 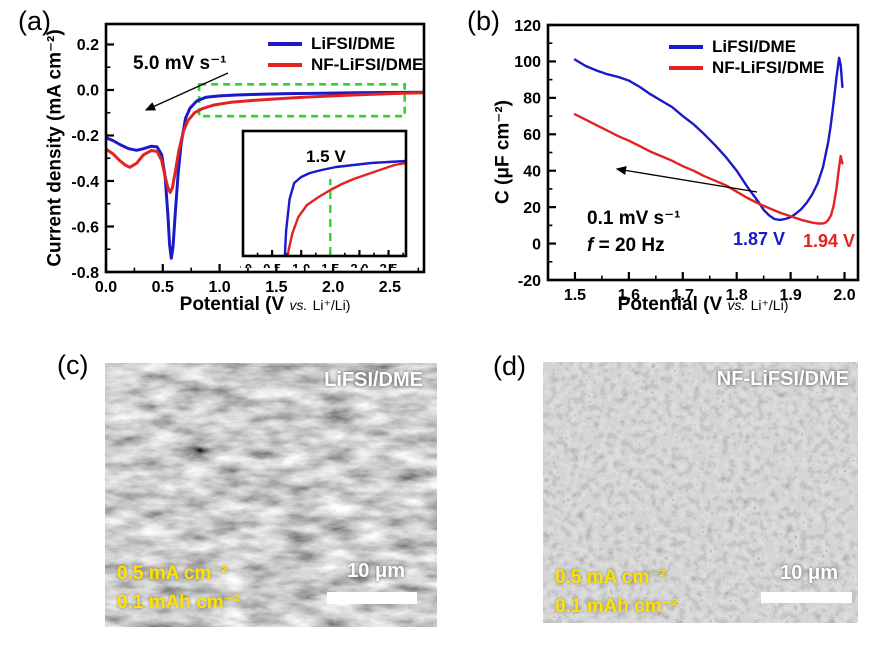 What do you see at coordinates (532, 171) in the screenshot?
I see `svg-text: 40` at bounding box center [532, 171].